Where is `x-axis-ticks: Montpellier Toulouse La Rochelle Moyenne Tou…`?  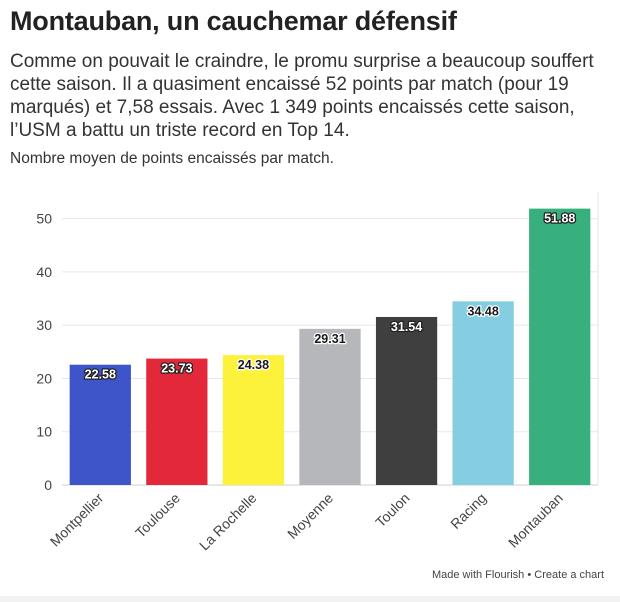
x-axis-ticks: Montpellier Toulouse La Rochelle Moyenne Tou… is located at coordinates (306, 522).